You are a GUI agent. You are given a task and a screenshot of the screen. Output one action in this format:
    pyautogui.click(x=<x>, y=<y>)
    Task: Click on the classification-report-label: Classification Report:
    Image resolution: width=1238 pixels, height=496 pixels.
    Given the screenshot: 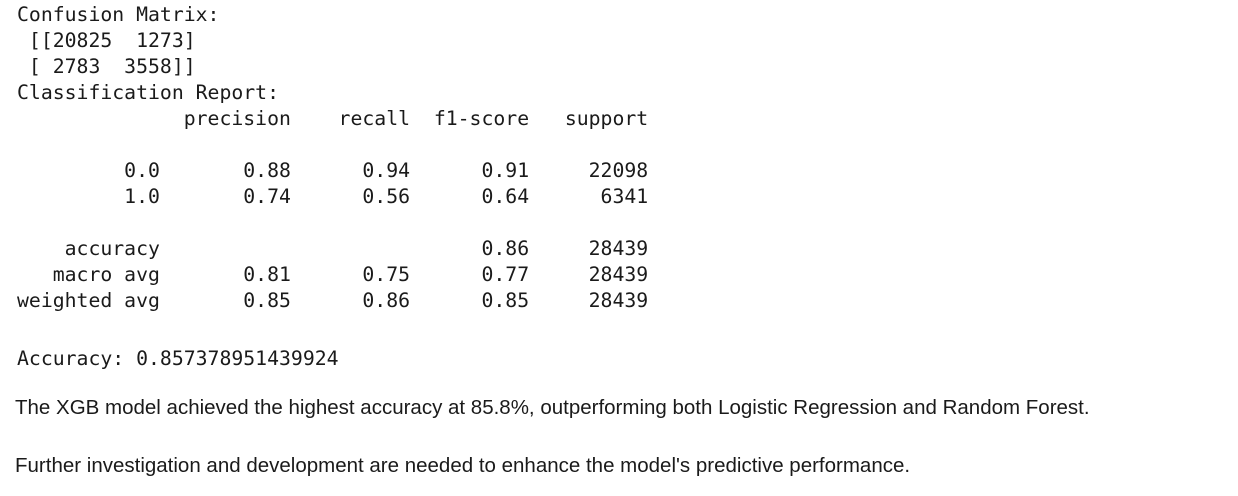 What is the action you would take?
    pyautogui.click(x=148, y=92)
    